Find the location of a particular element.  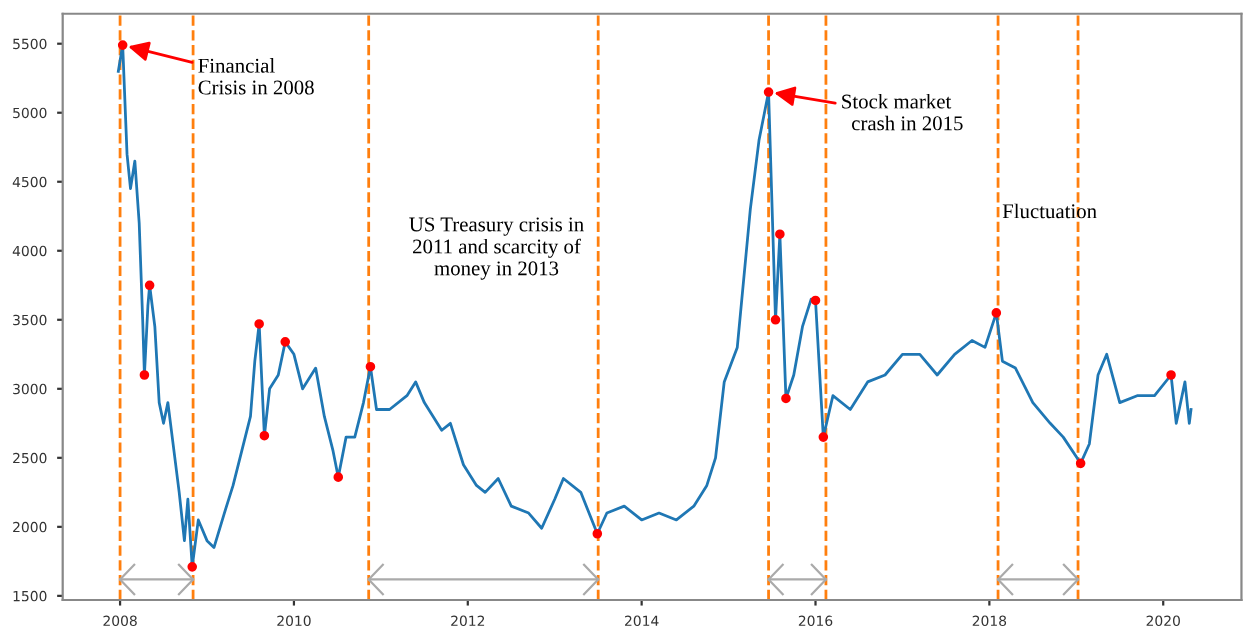

annotation: Stock market crash in 2015 is located at coordinates (902, 112).